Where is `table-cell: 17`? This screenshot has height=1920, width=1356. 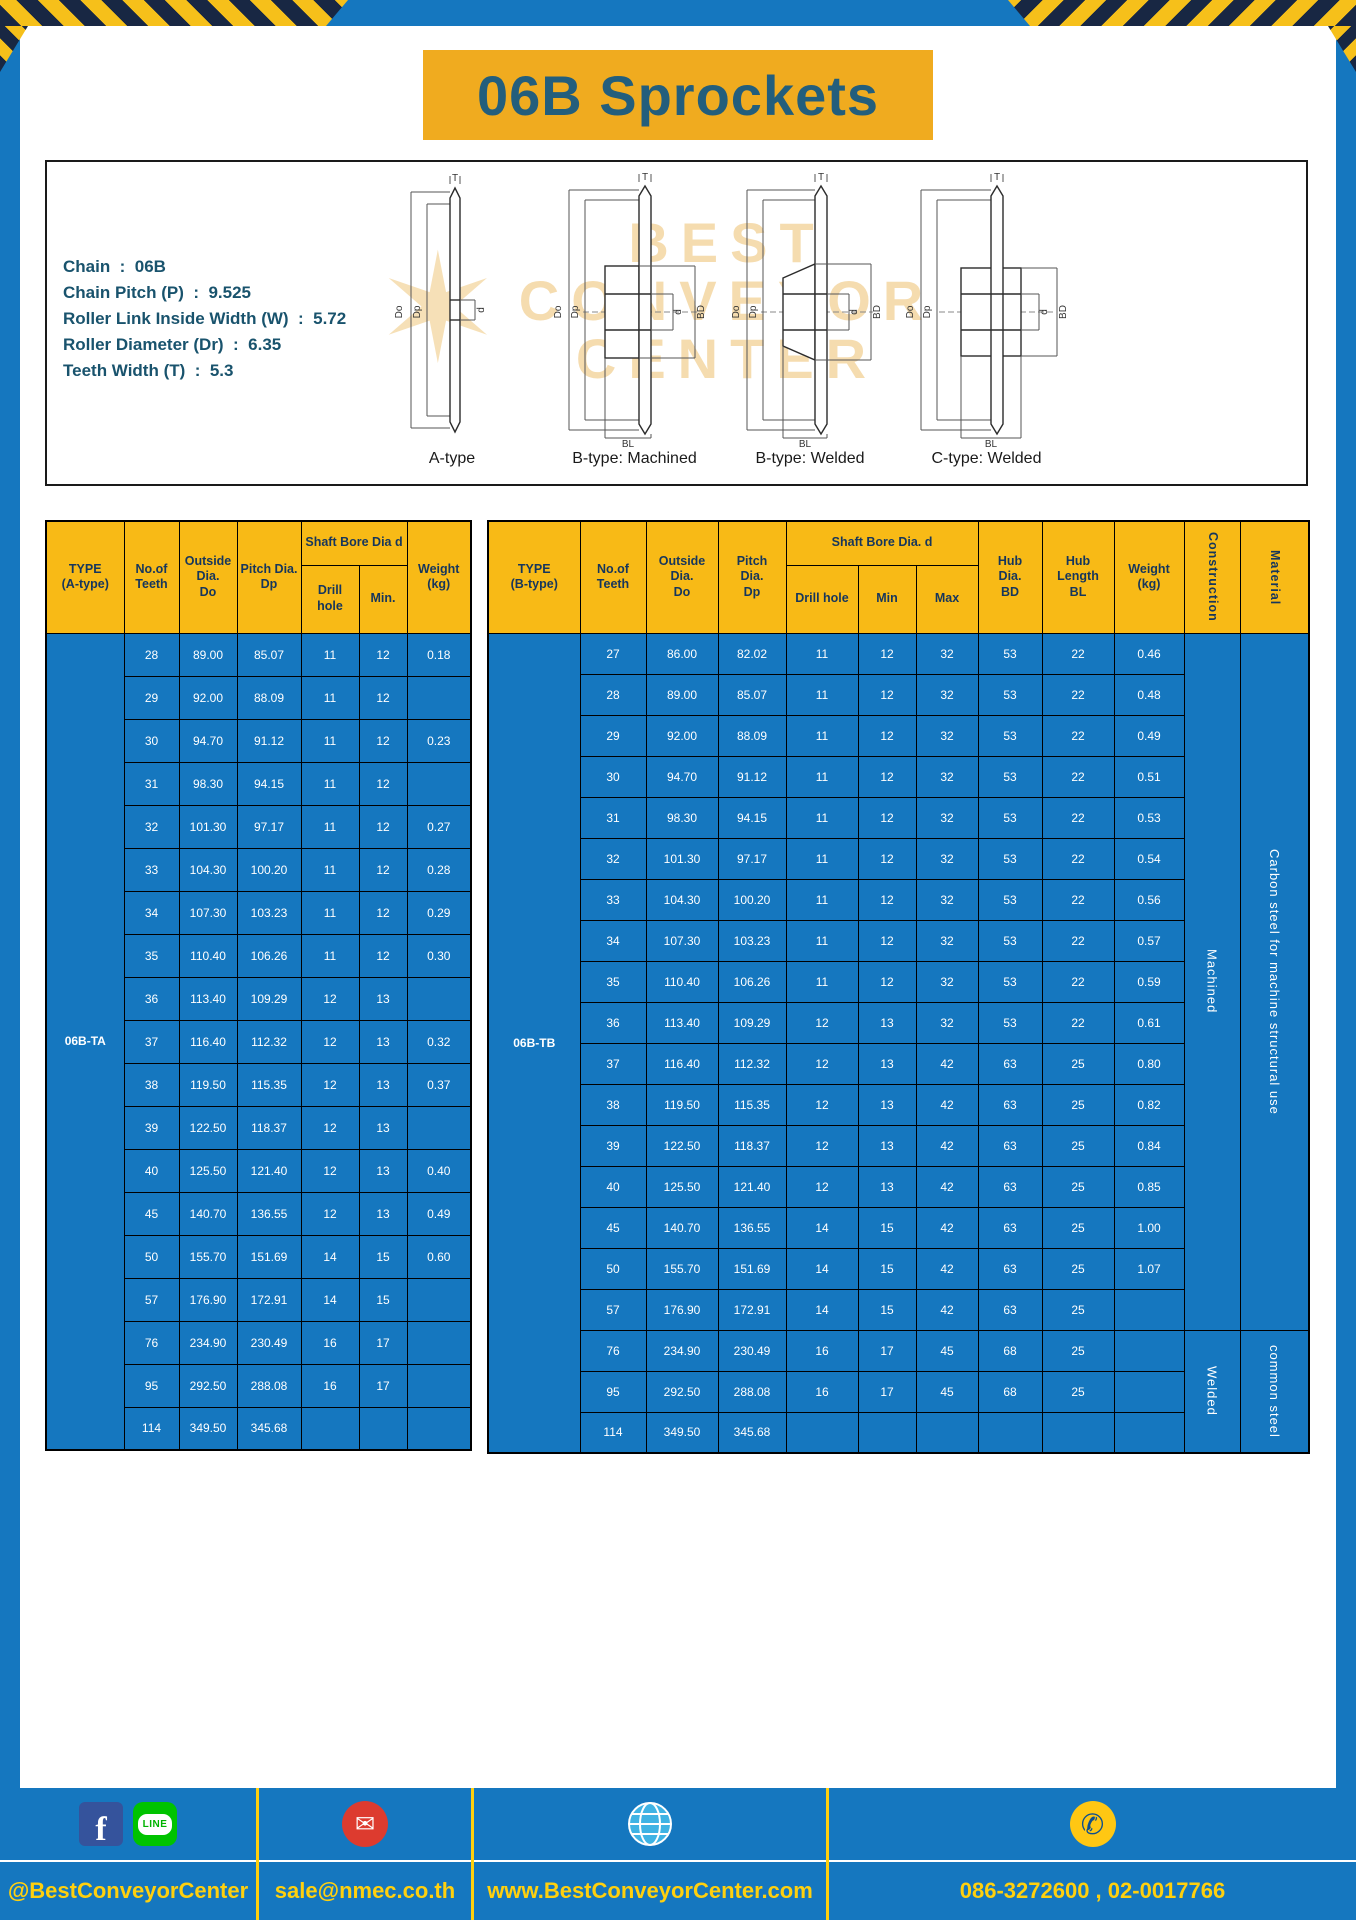 table-cell: 17 is located at coordinates (887, 1391).